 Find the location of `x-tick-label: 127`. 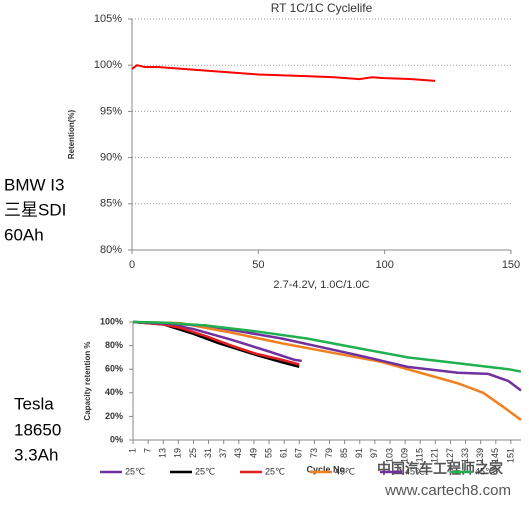

x-tick-label: 127 is located at coordinates (450, 455).